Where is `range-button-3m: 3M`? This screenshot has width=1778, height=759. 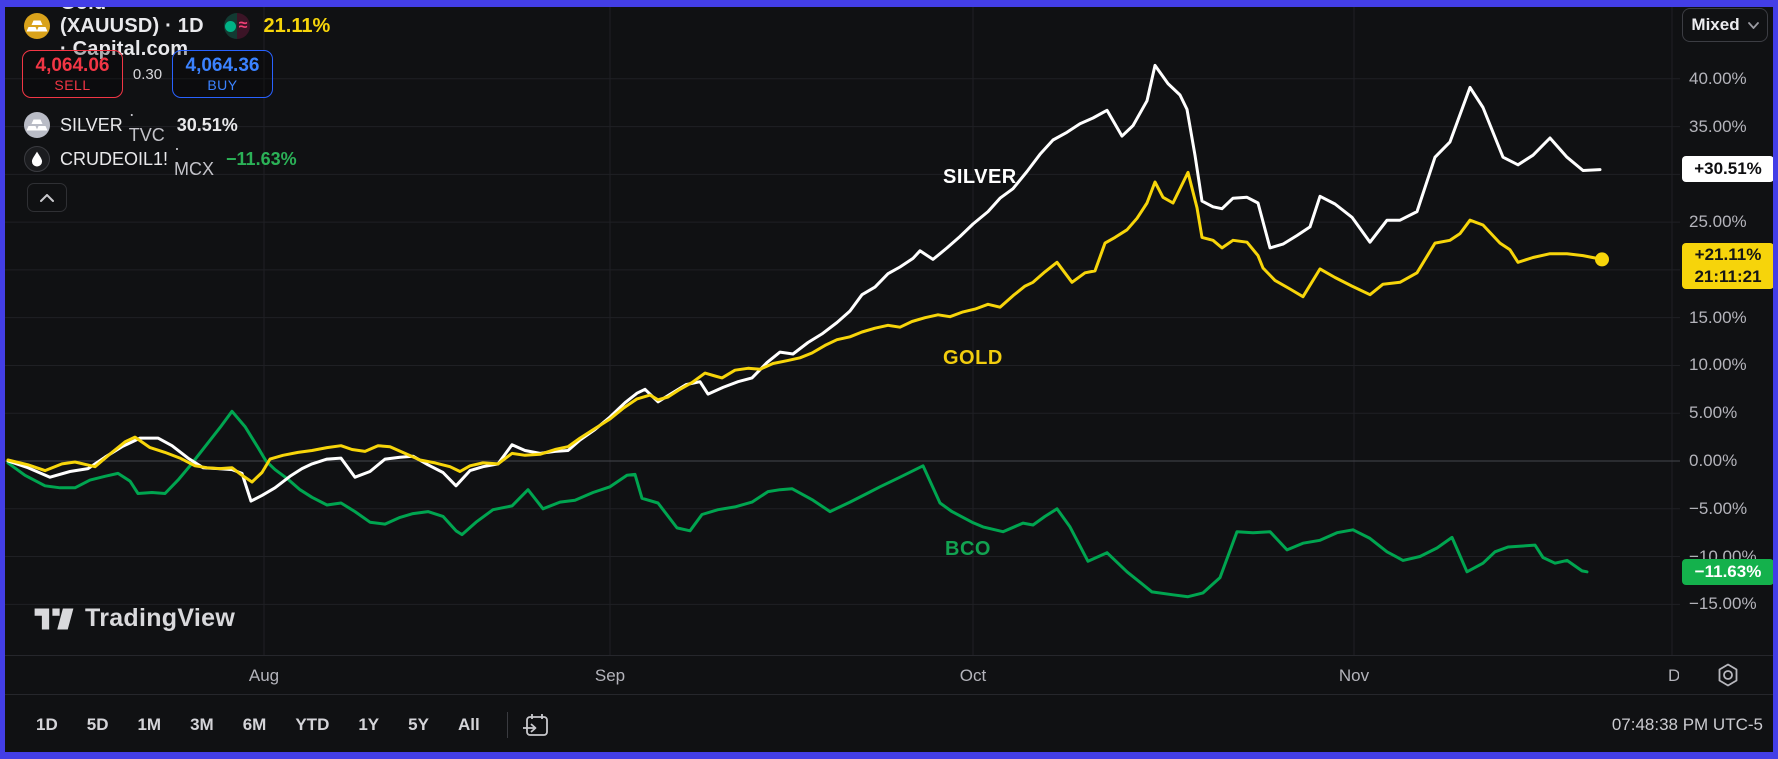 range-button-3m: 3M is located at coordinates (202, 724).